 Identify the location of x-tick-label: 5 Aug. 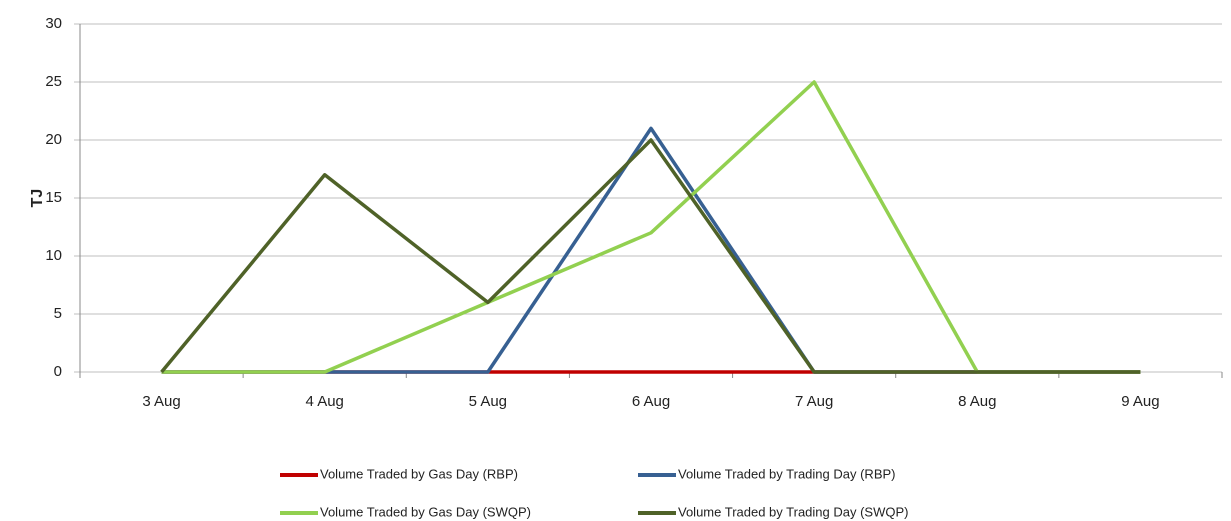
(488, 401).